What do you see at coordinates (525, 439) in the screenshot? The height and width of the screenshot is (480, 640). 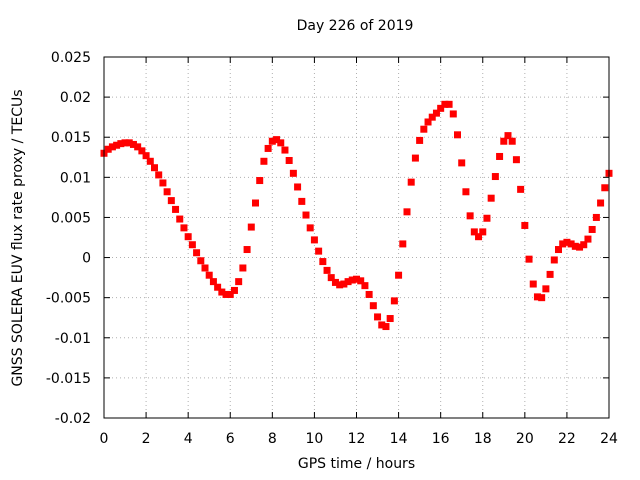 I see `x-tick-label: 20` at bounding box center [525, 439].